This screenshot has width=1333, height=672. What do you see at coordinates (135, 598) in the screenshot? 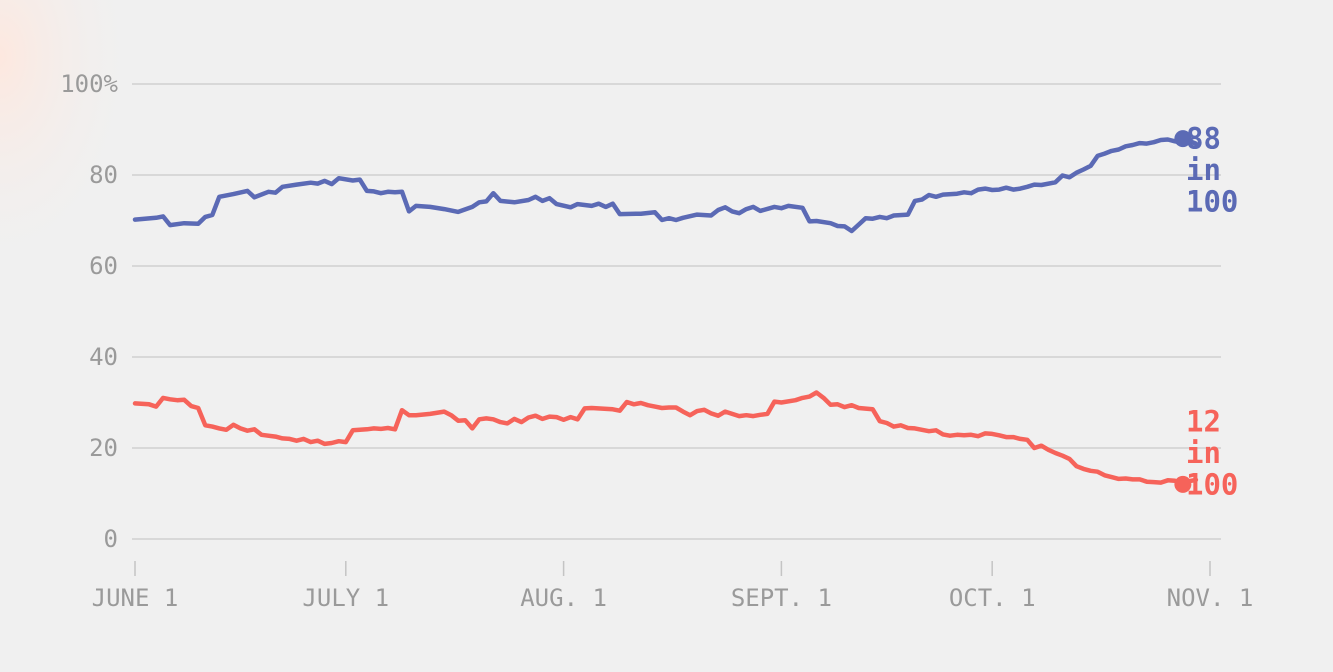
I see `x-tick-label: JUNE 1` at bounding box center [135, 598].